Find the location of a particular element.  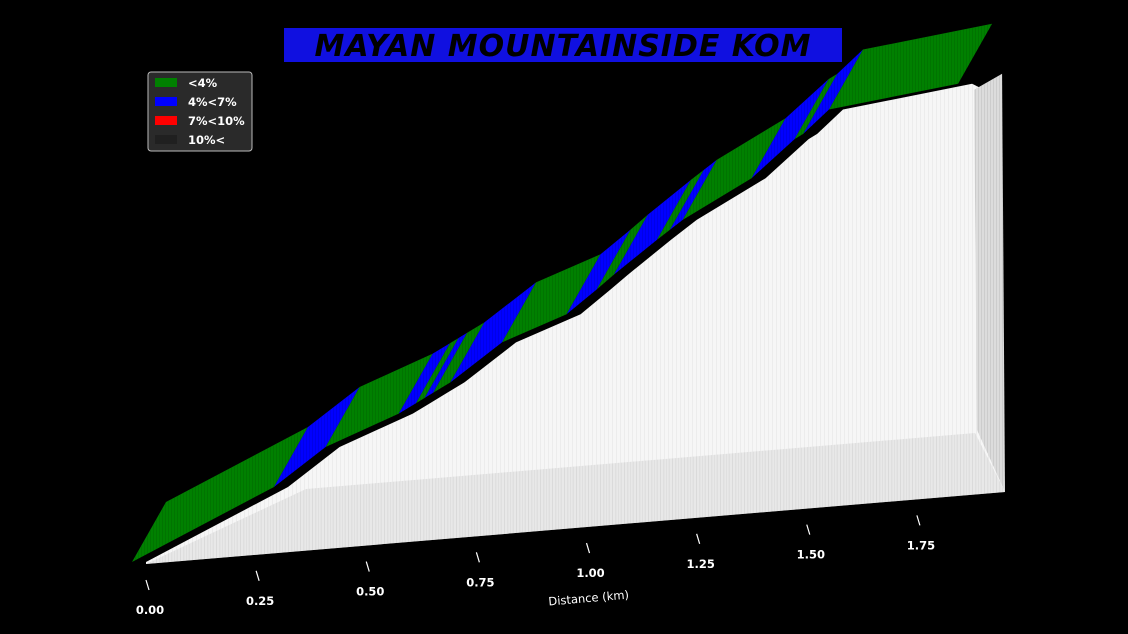

x-tick-label: 0.25 is located at coordinates (260, 601).